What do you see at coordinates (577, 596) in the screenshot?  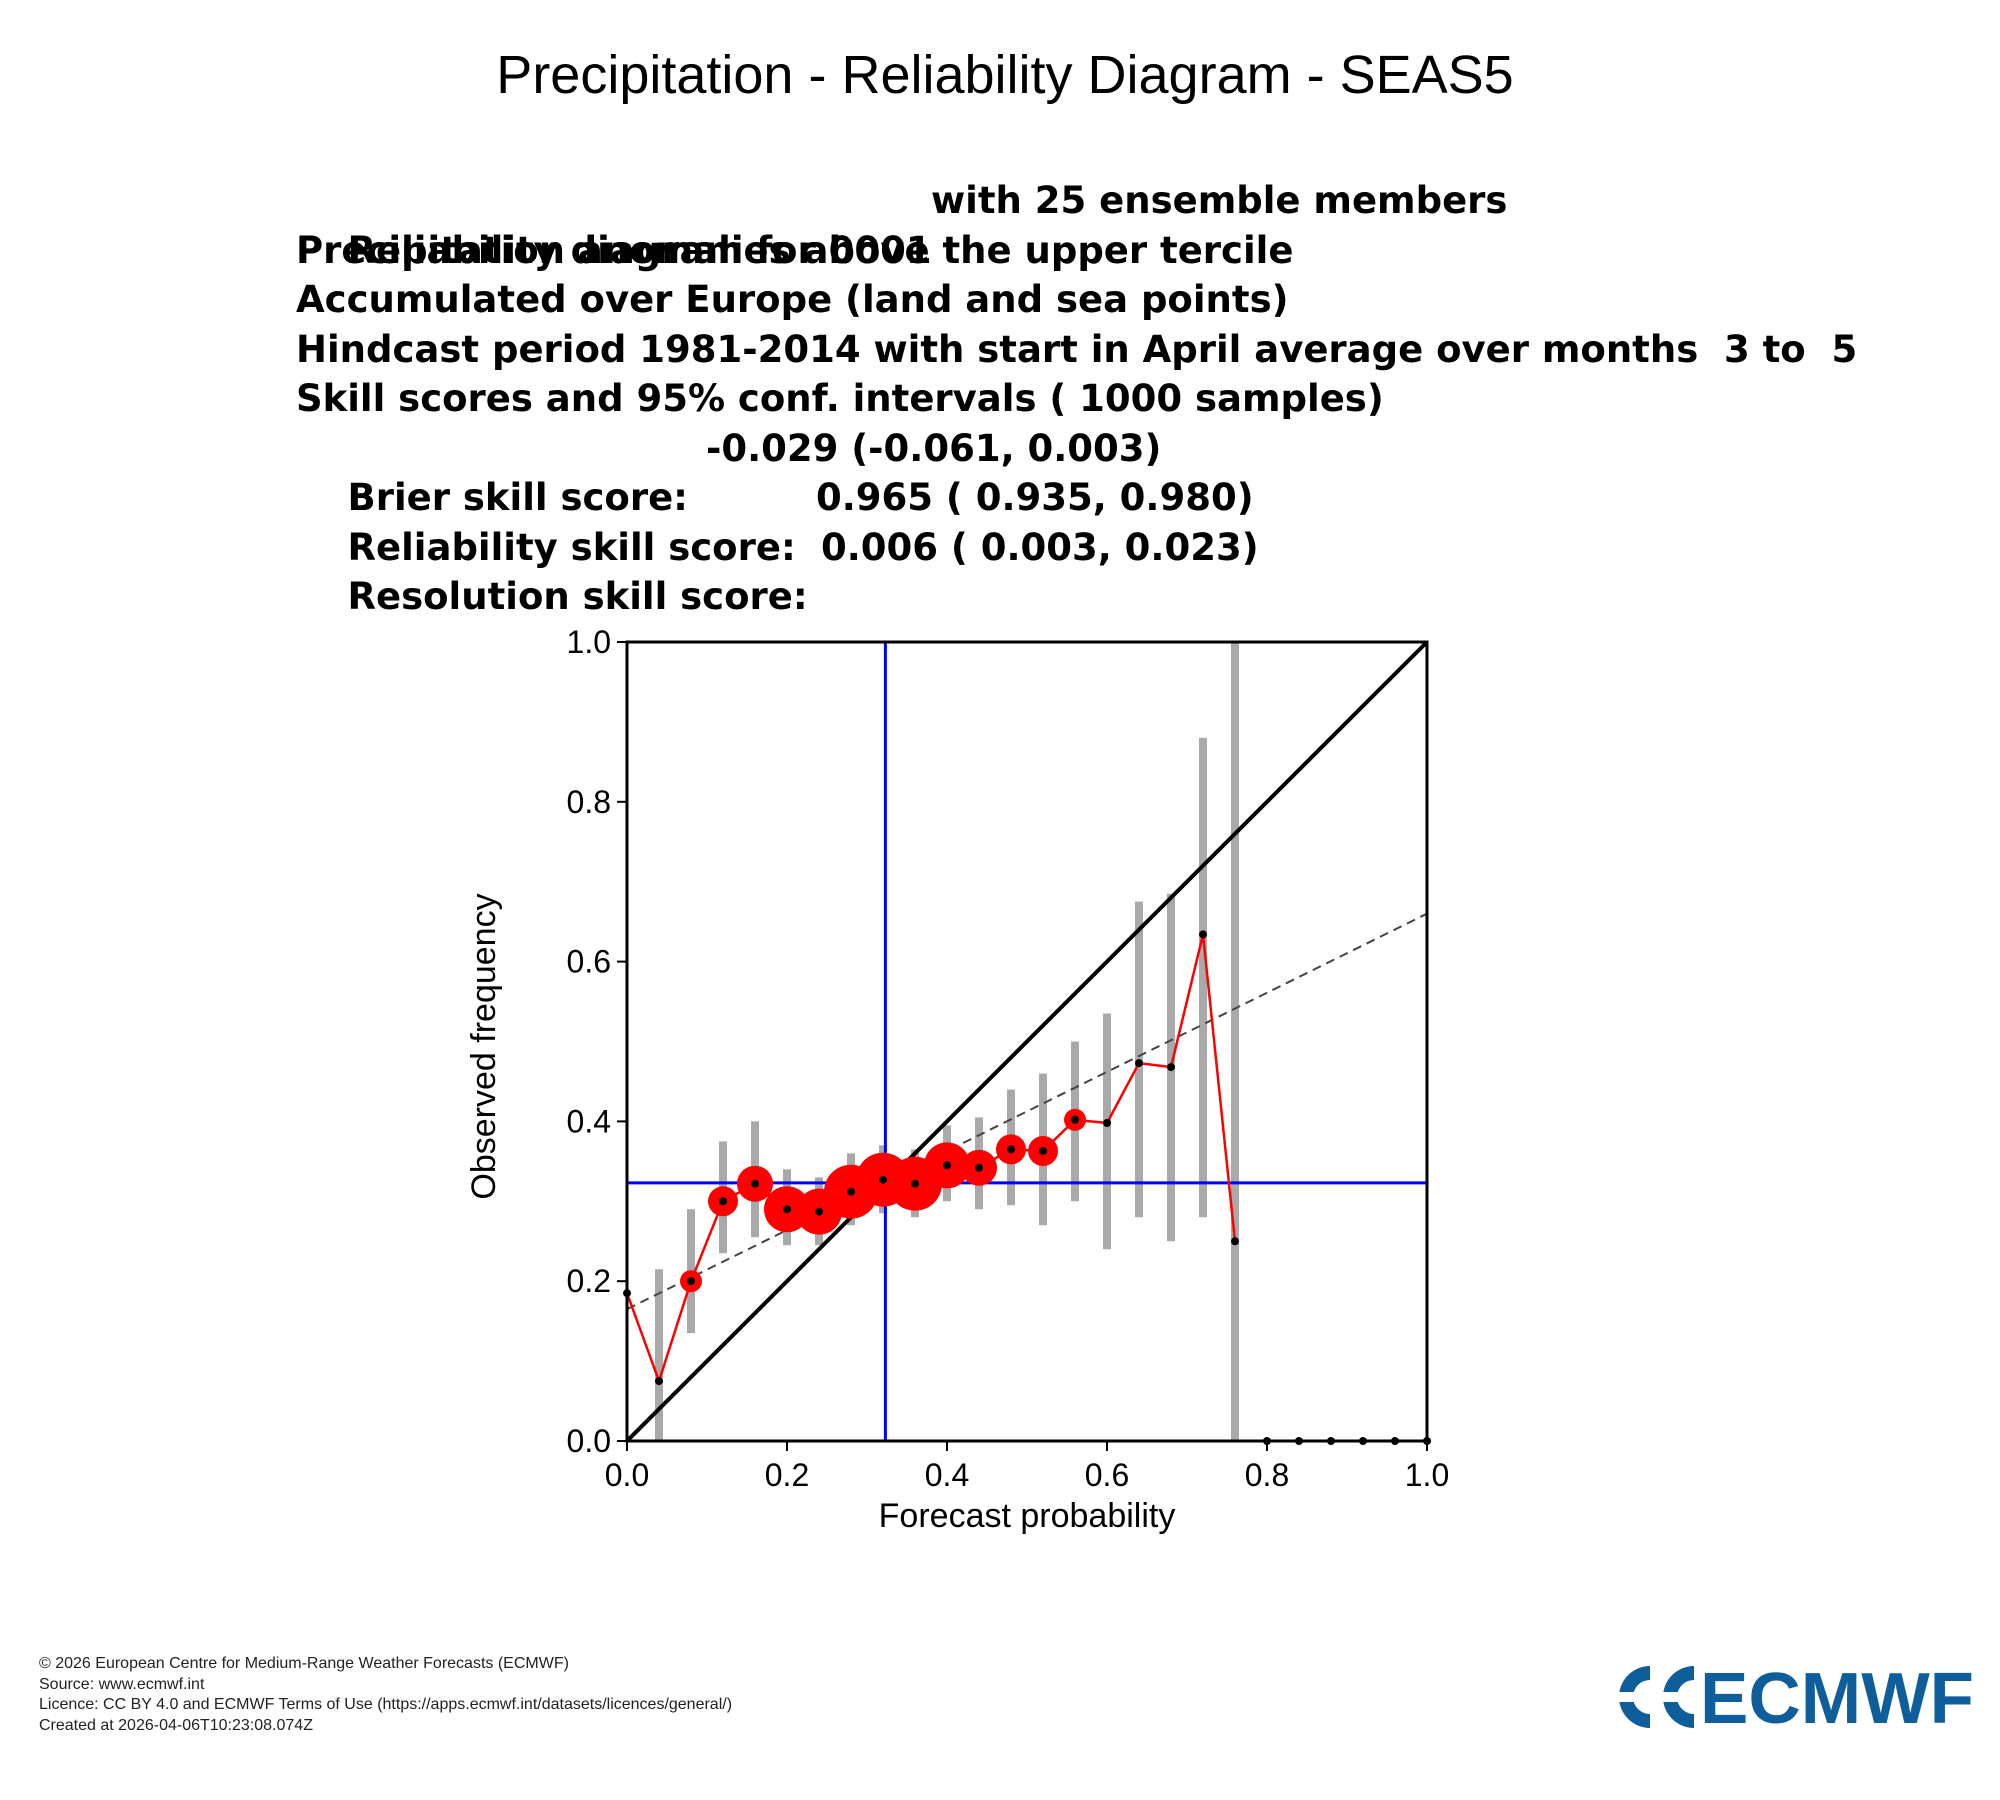 I see `res-label: Resolution skill score:` at bounding box center [577, 596].